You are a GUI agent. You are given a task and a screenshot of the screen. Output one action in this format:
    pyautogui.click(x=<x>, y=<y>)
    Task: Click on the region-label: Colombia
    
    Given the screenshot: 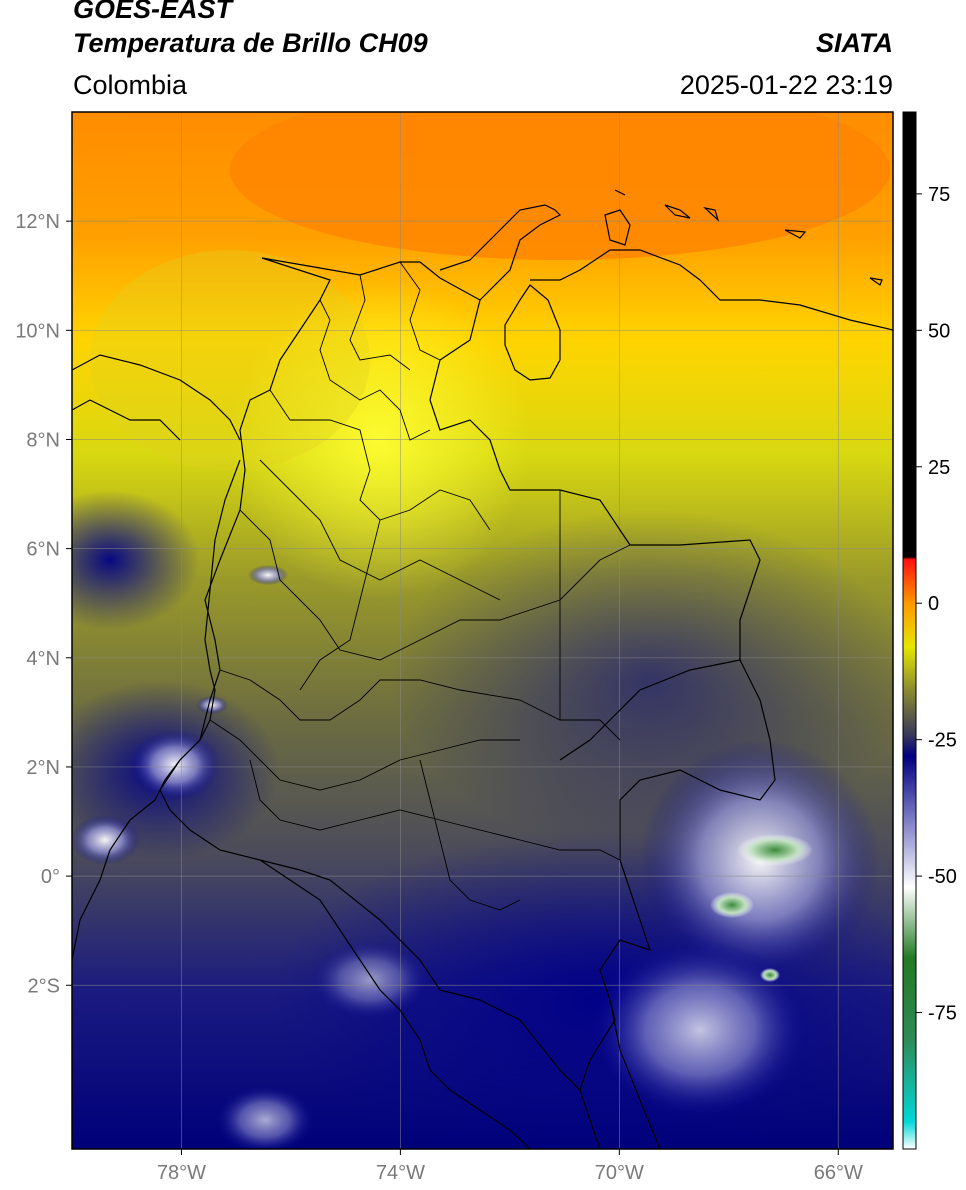 What is the action you would take?
    pyautogui.click(x=130, y=85)
    